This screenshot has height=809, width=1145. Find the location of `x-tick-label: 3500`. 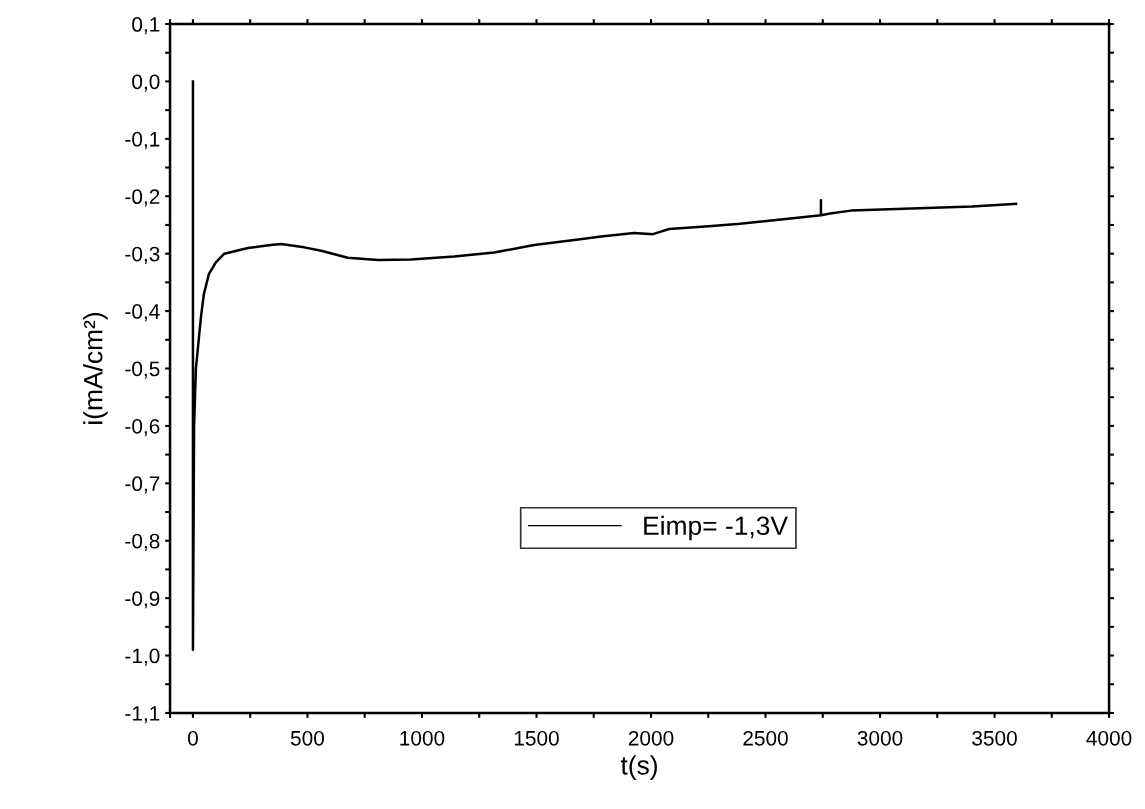

x-tick-label: 3500 is located at coordinates (994, 738).